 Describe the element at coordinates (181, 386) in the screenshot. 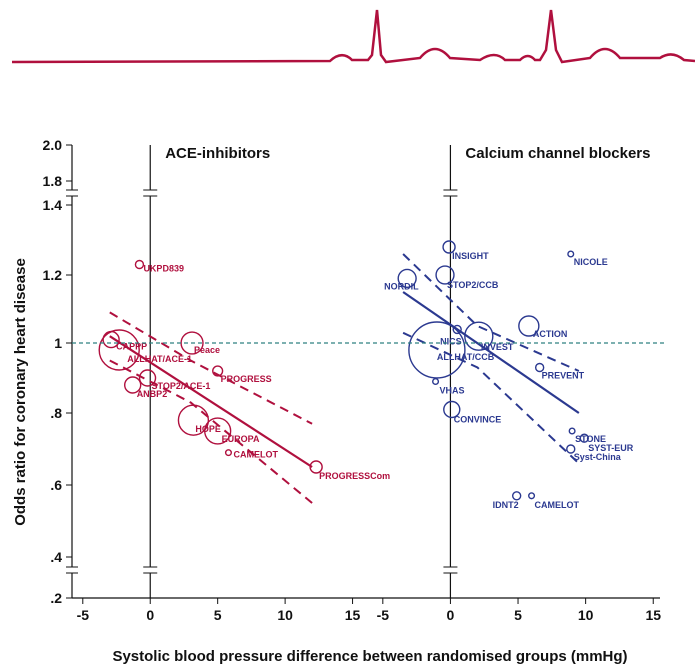

I see `study-label: STOP2/ACE-1` at that location.